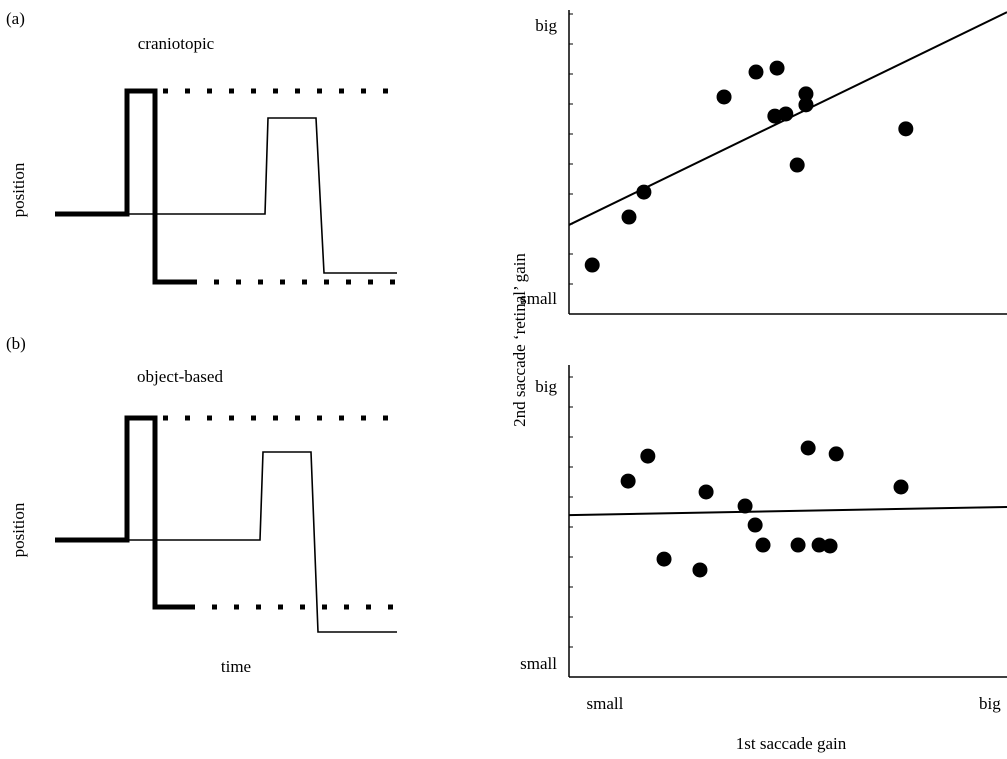 The width and height of the screenshot is (1007, 759). Describe the element at coordinates (16, 343) in the screenshot. I see `panel-label: (b)` at that location.